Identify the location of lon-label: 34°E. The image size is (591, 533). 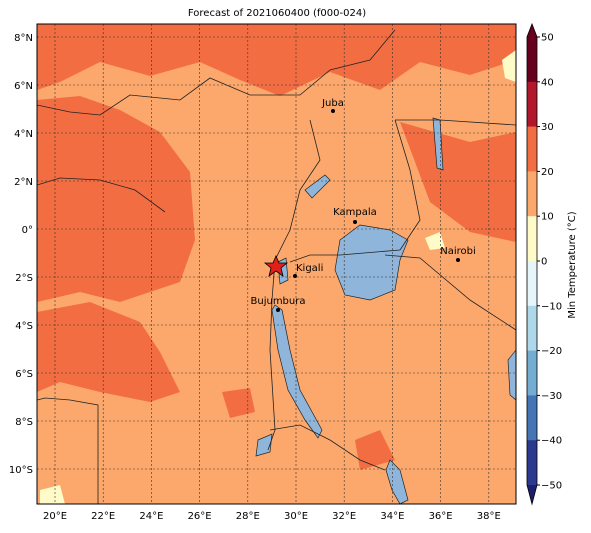
(392, 516).